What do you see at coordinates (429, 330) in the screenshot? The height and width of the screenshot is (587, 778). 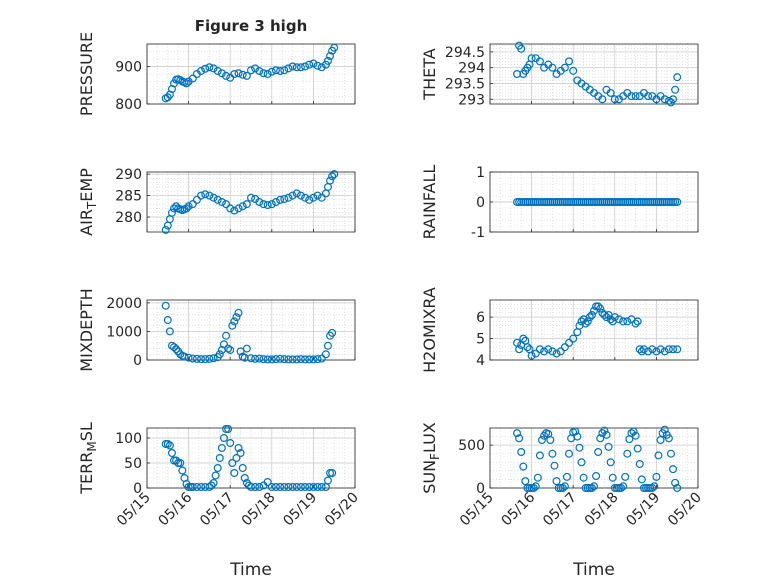 I see `y-axis-label: H2OMIXRA` at bounding box center [429, 330].